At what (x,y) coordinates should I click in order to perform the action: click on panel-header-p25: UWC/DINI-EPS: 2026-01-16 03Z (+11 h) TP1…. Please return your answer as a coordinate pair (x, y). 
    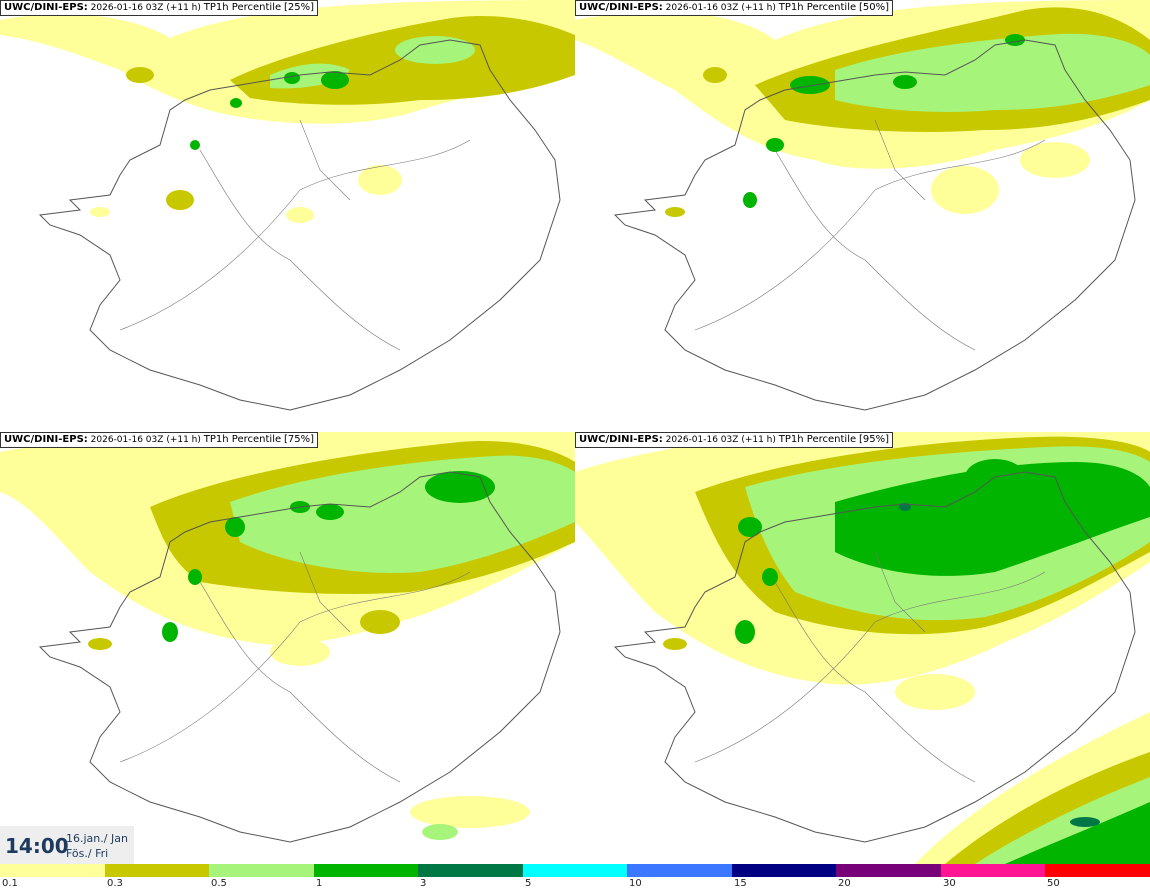
    Looking at the image, I should click on (159, 8).